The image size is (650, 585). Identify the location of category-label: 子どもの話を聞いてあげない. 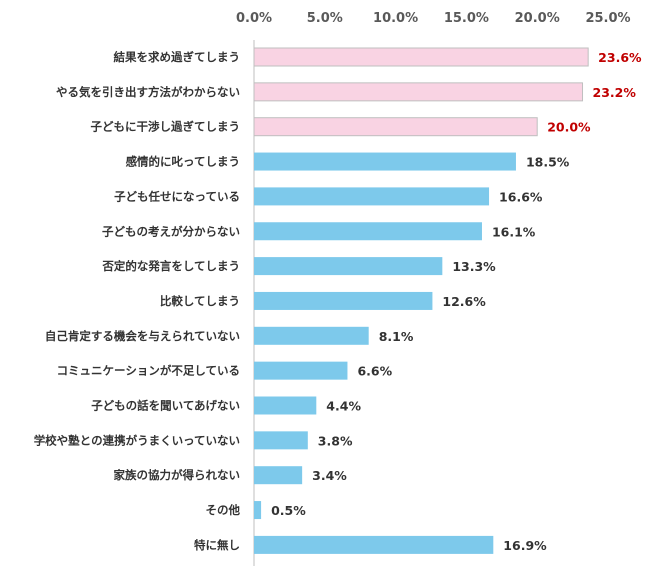
(165, 406).